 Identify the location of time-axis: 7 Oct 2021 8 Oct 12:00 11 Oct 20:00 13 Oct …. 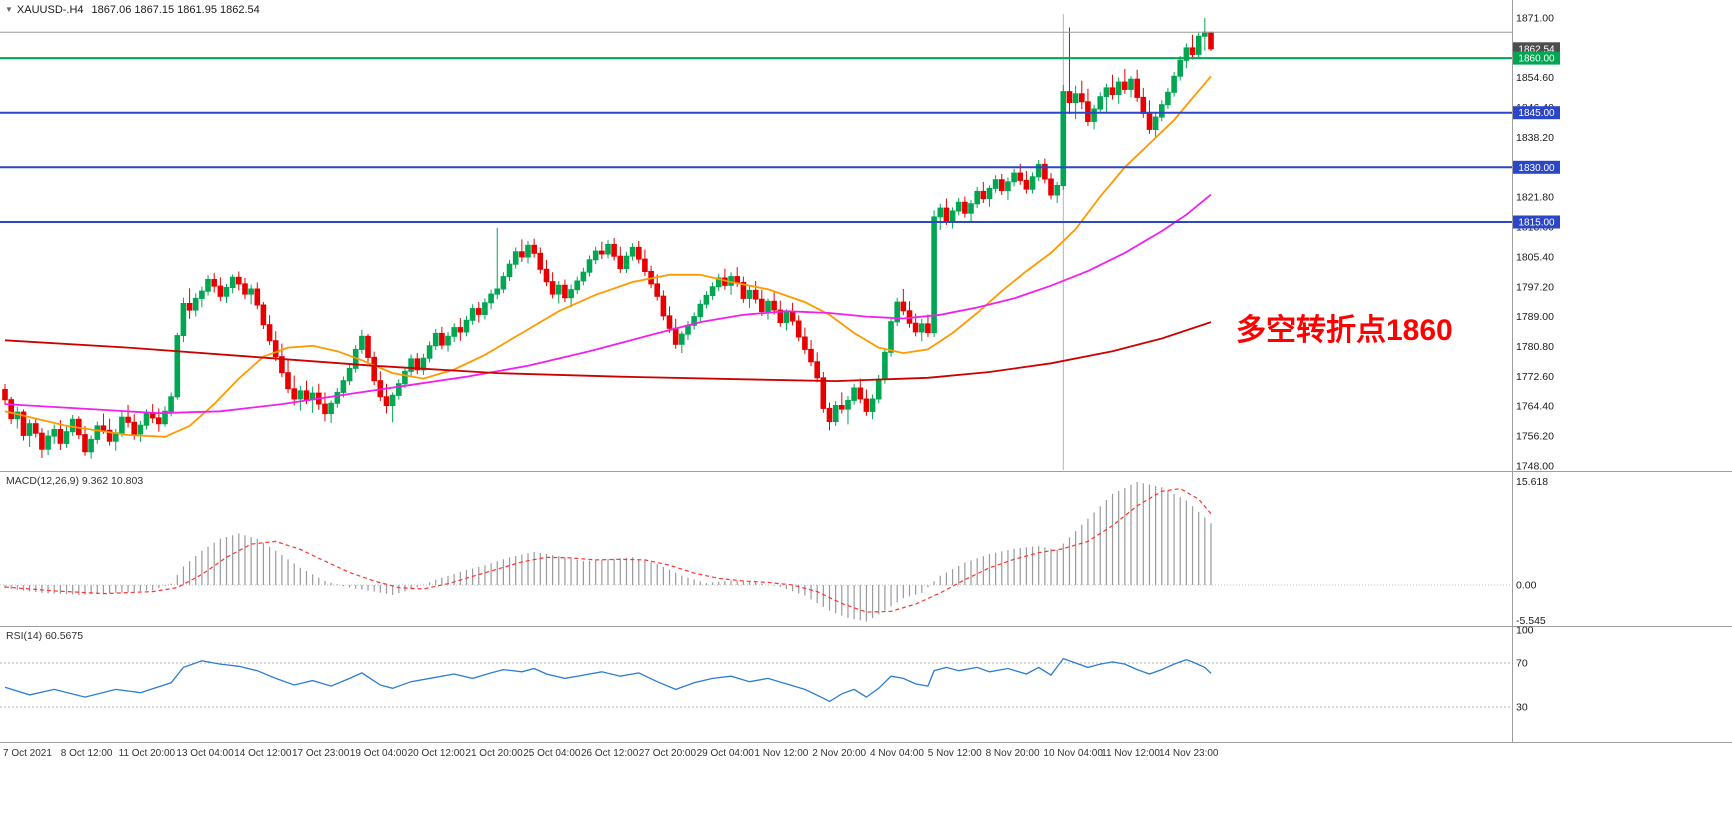
(611, 753).